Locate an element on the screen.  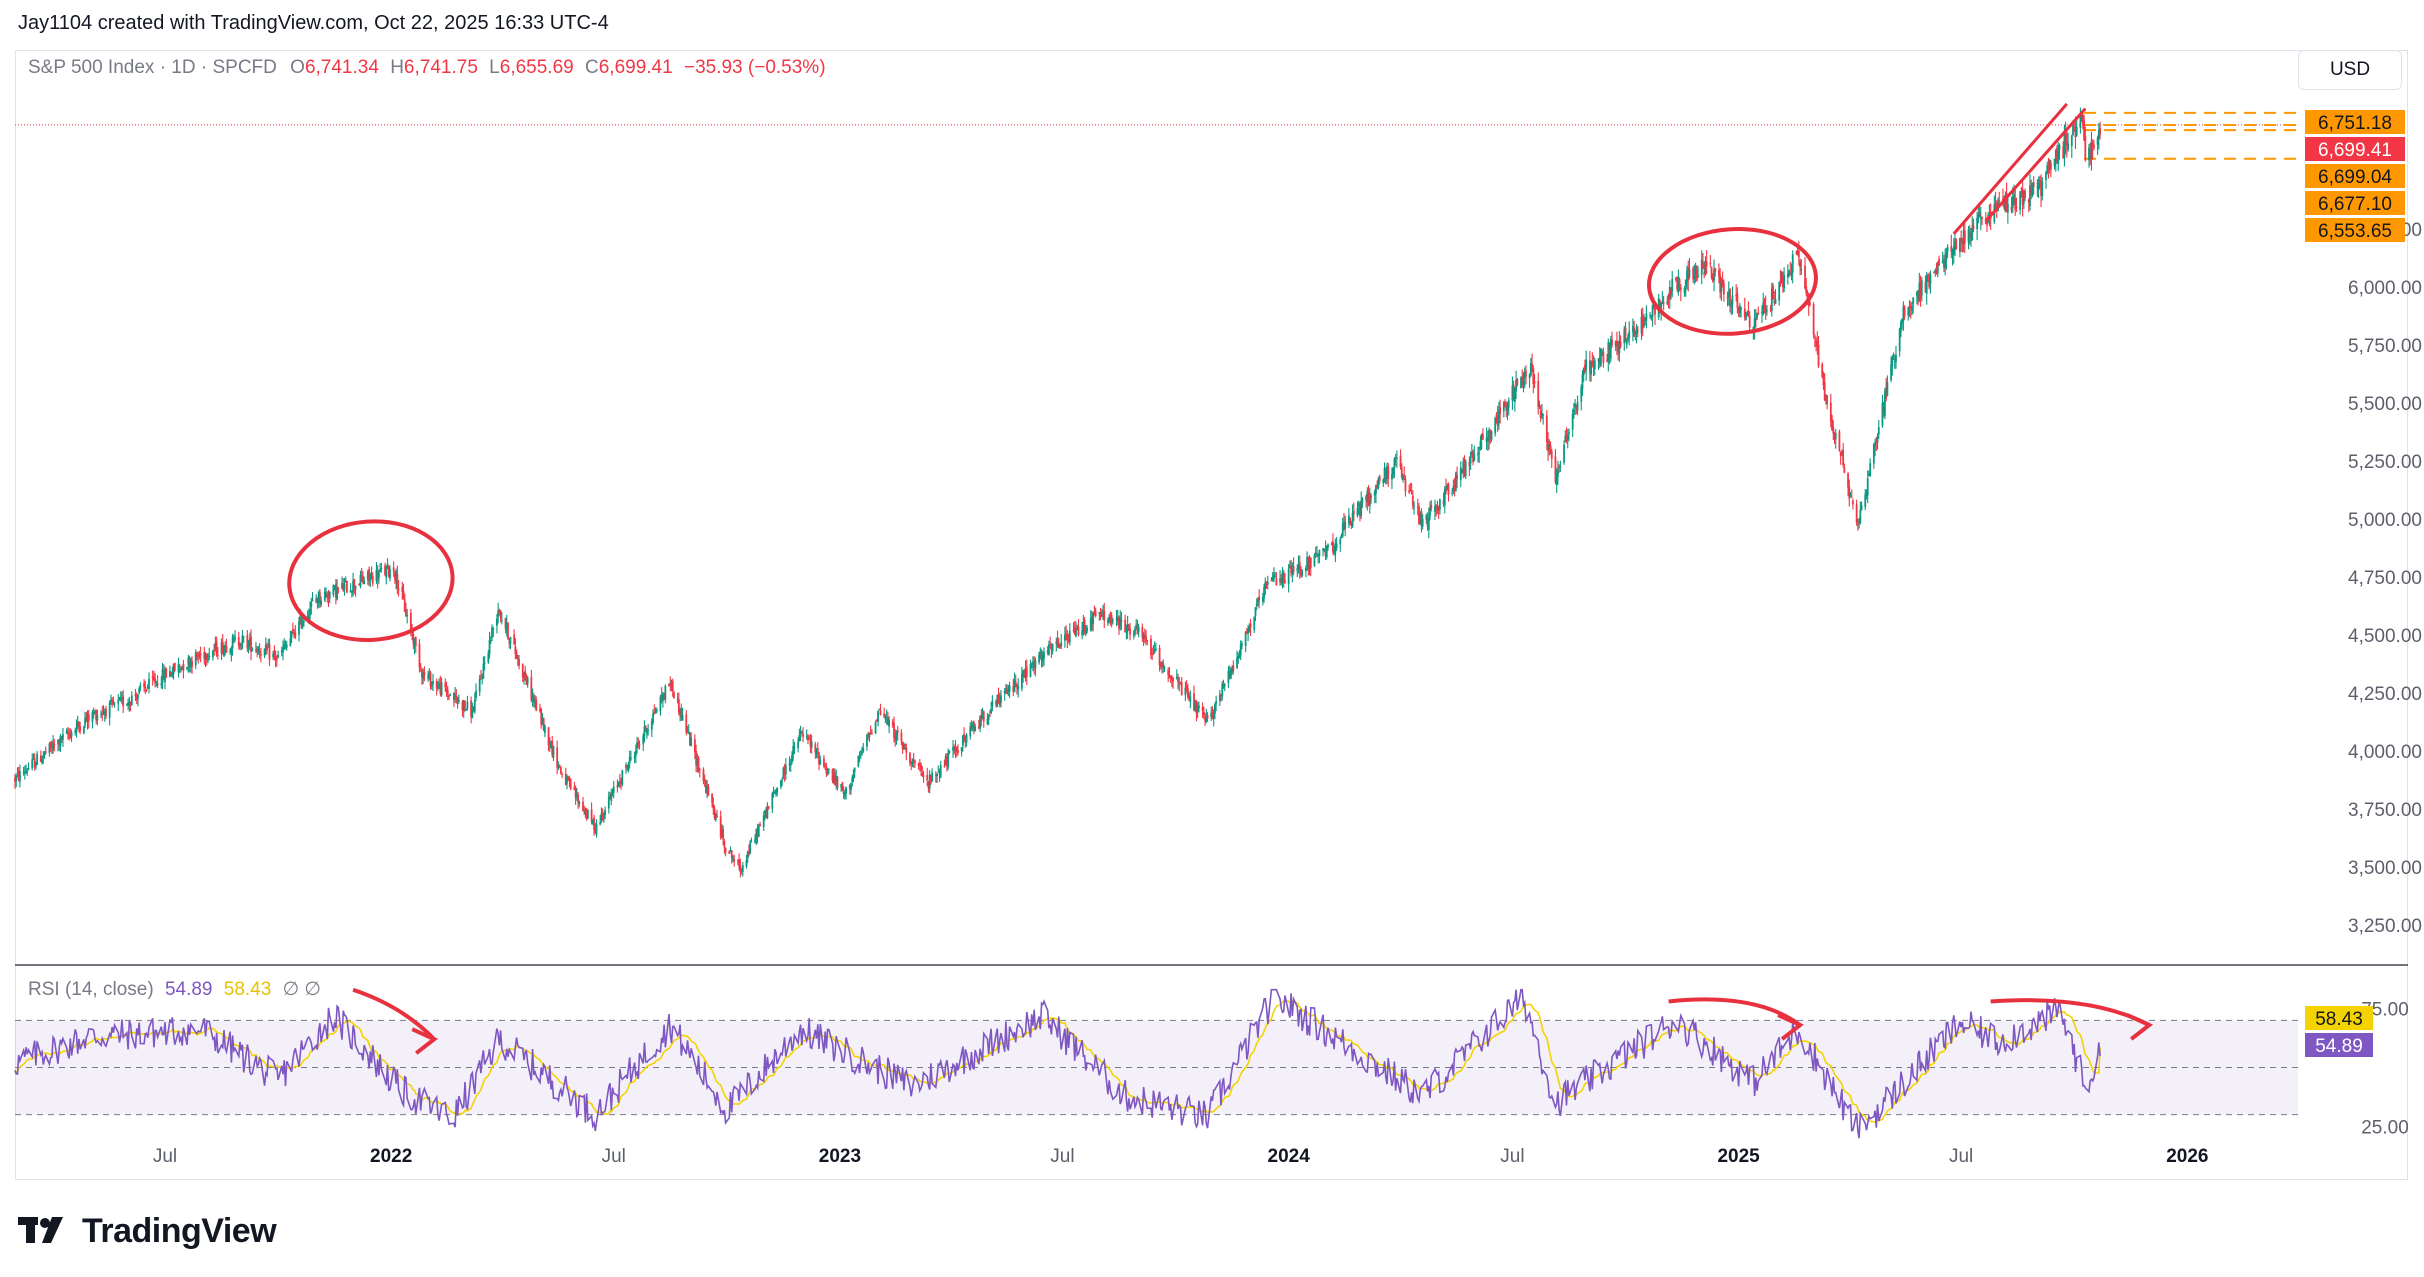
time-tick-label: 2024 is located at coordinates (1289, 1156).